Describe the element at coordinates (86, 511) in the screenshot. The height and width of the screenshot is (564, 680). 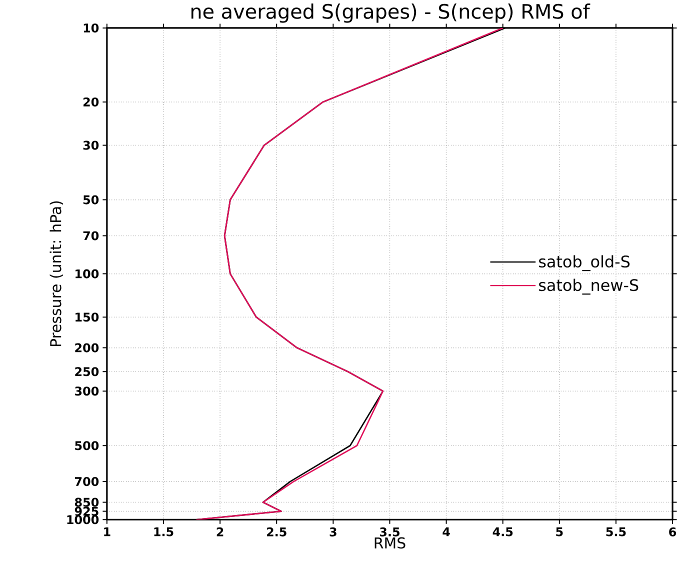
I see `y-tick-label: 925` at that location.